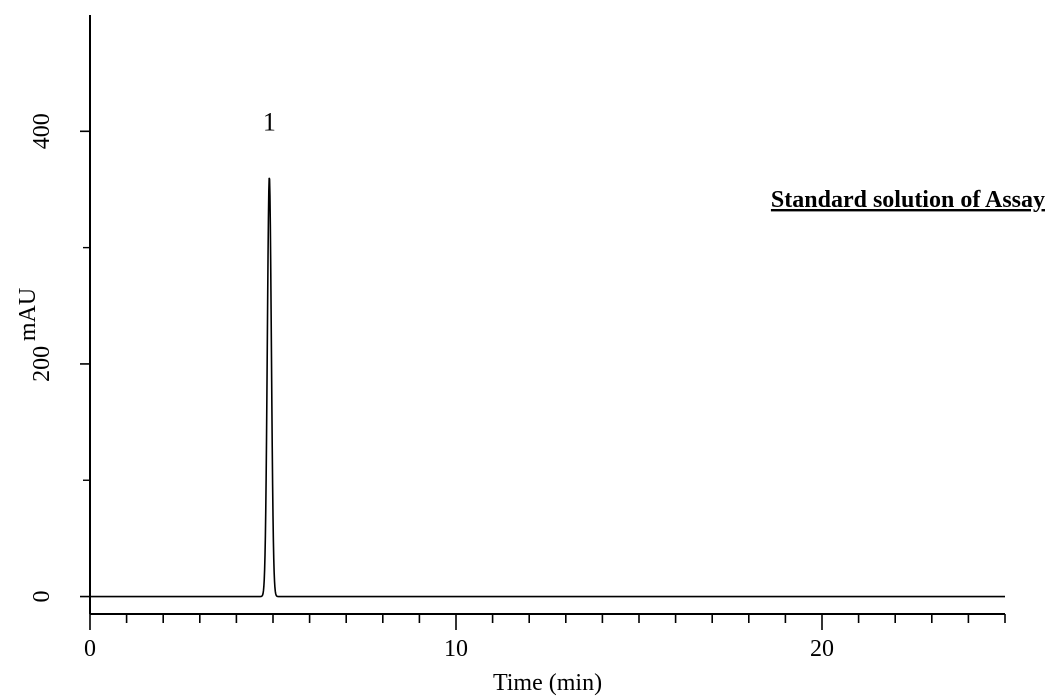 This screenshot has width=1049, height=696. Describe the element at coordinates (42, 364) in the screenshot. I see `y-tick-label: 200` at that location.